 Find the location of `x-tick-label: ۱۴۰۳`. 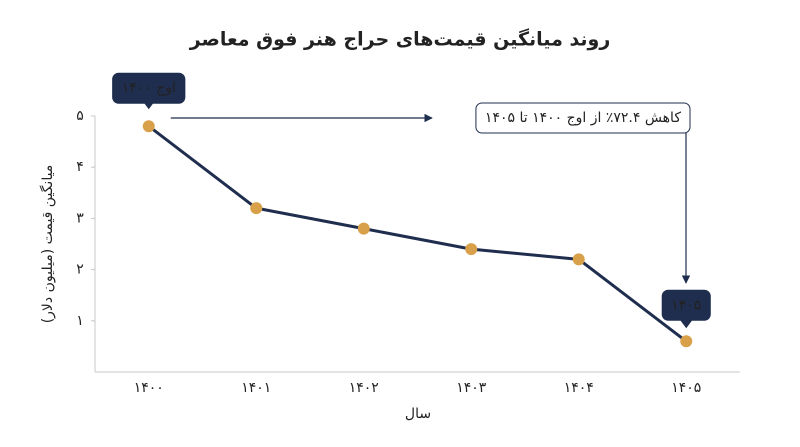

x-tick-label: ۱۴۰۳ is located at coordinates (471, 388).